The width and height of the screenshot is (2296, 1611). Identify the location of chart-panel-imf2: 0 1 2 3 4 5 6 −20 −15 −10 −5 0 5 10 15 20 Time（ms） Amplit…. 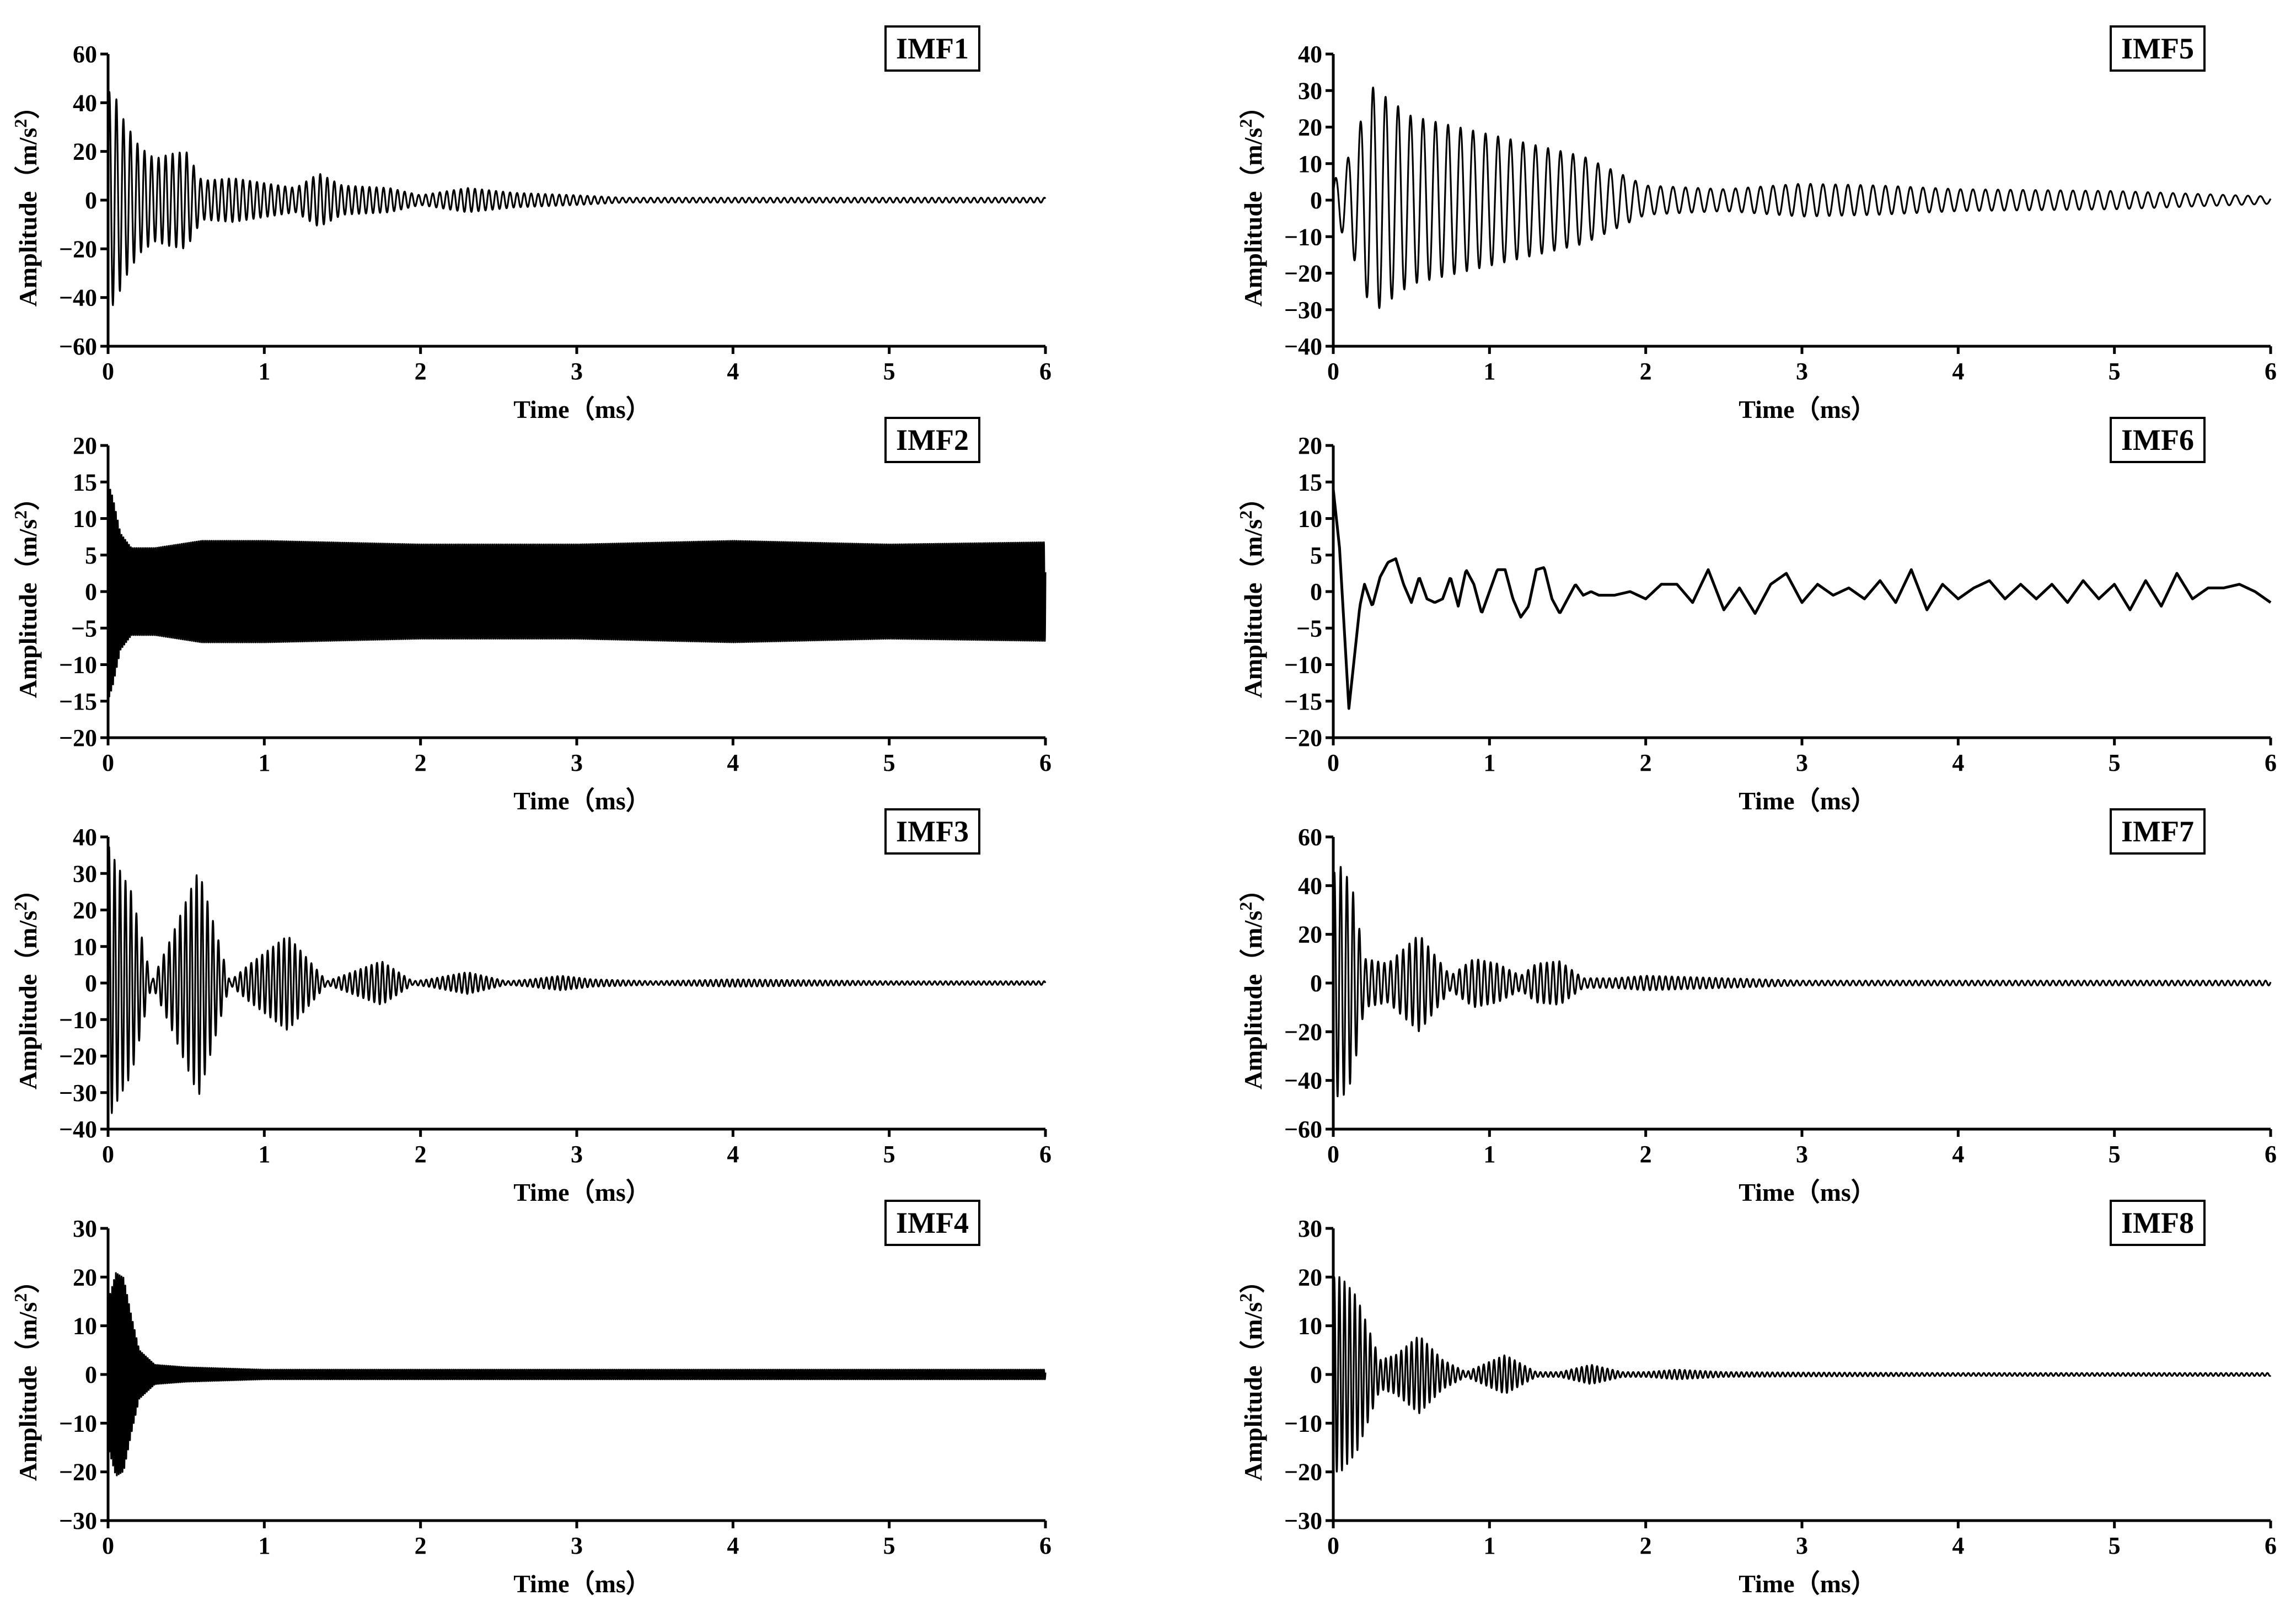
(531, 616).